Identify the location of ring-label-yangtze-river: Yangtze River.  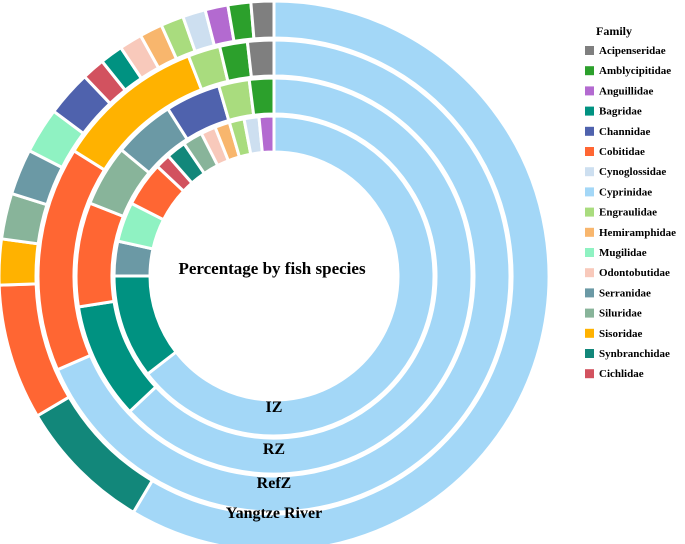
(274, 513).